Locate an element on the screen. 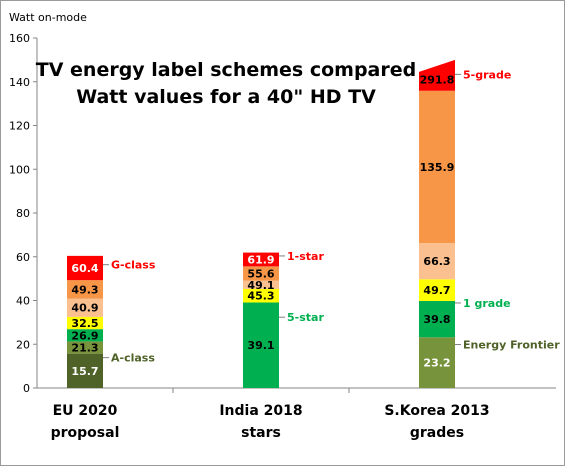  y-tick-label: 0 is located at coordinates (26, 388).